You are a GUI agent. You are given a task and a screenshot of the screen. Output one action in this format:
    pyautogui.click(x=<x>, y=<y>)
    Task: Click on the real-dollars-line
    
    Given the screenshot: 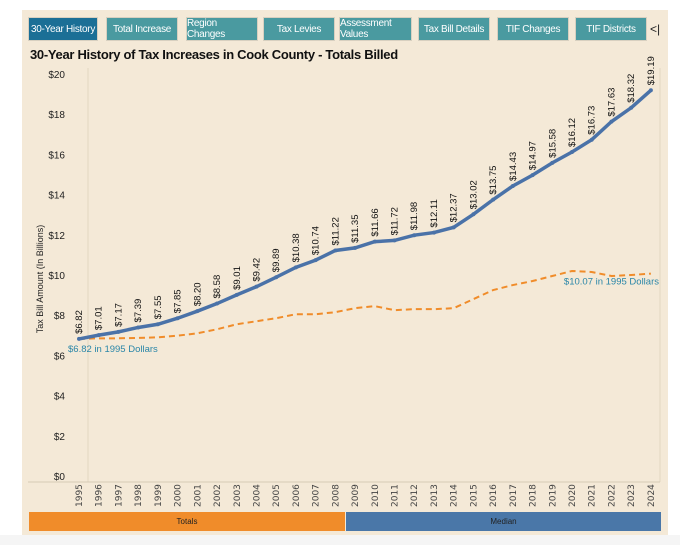 What is the action you would take?
    pyautogui.click(x=364, y=304)
    